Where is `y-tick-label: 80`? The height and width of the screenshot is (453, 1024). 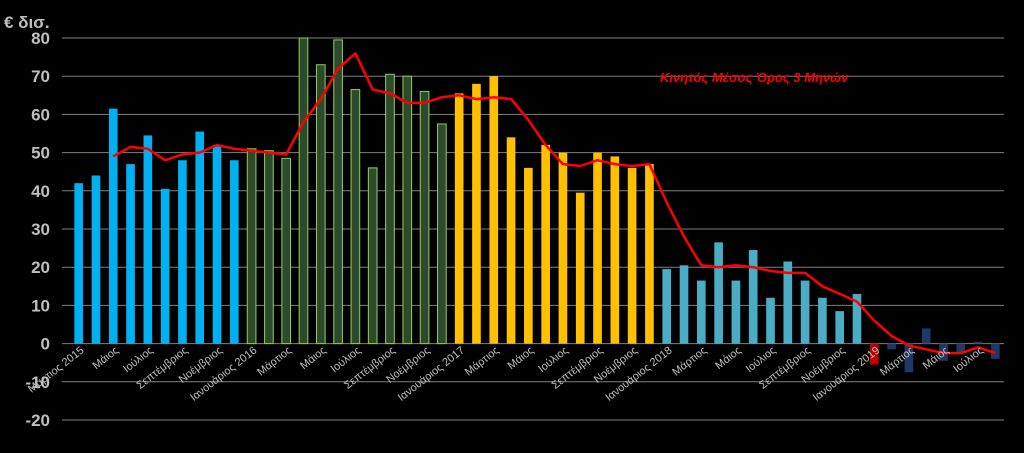 y-tick-label: 80 is located at coordinates (40, 38).